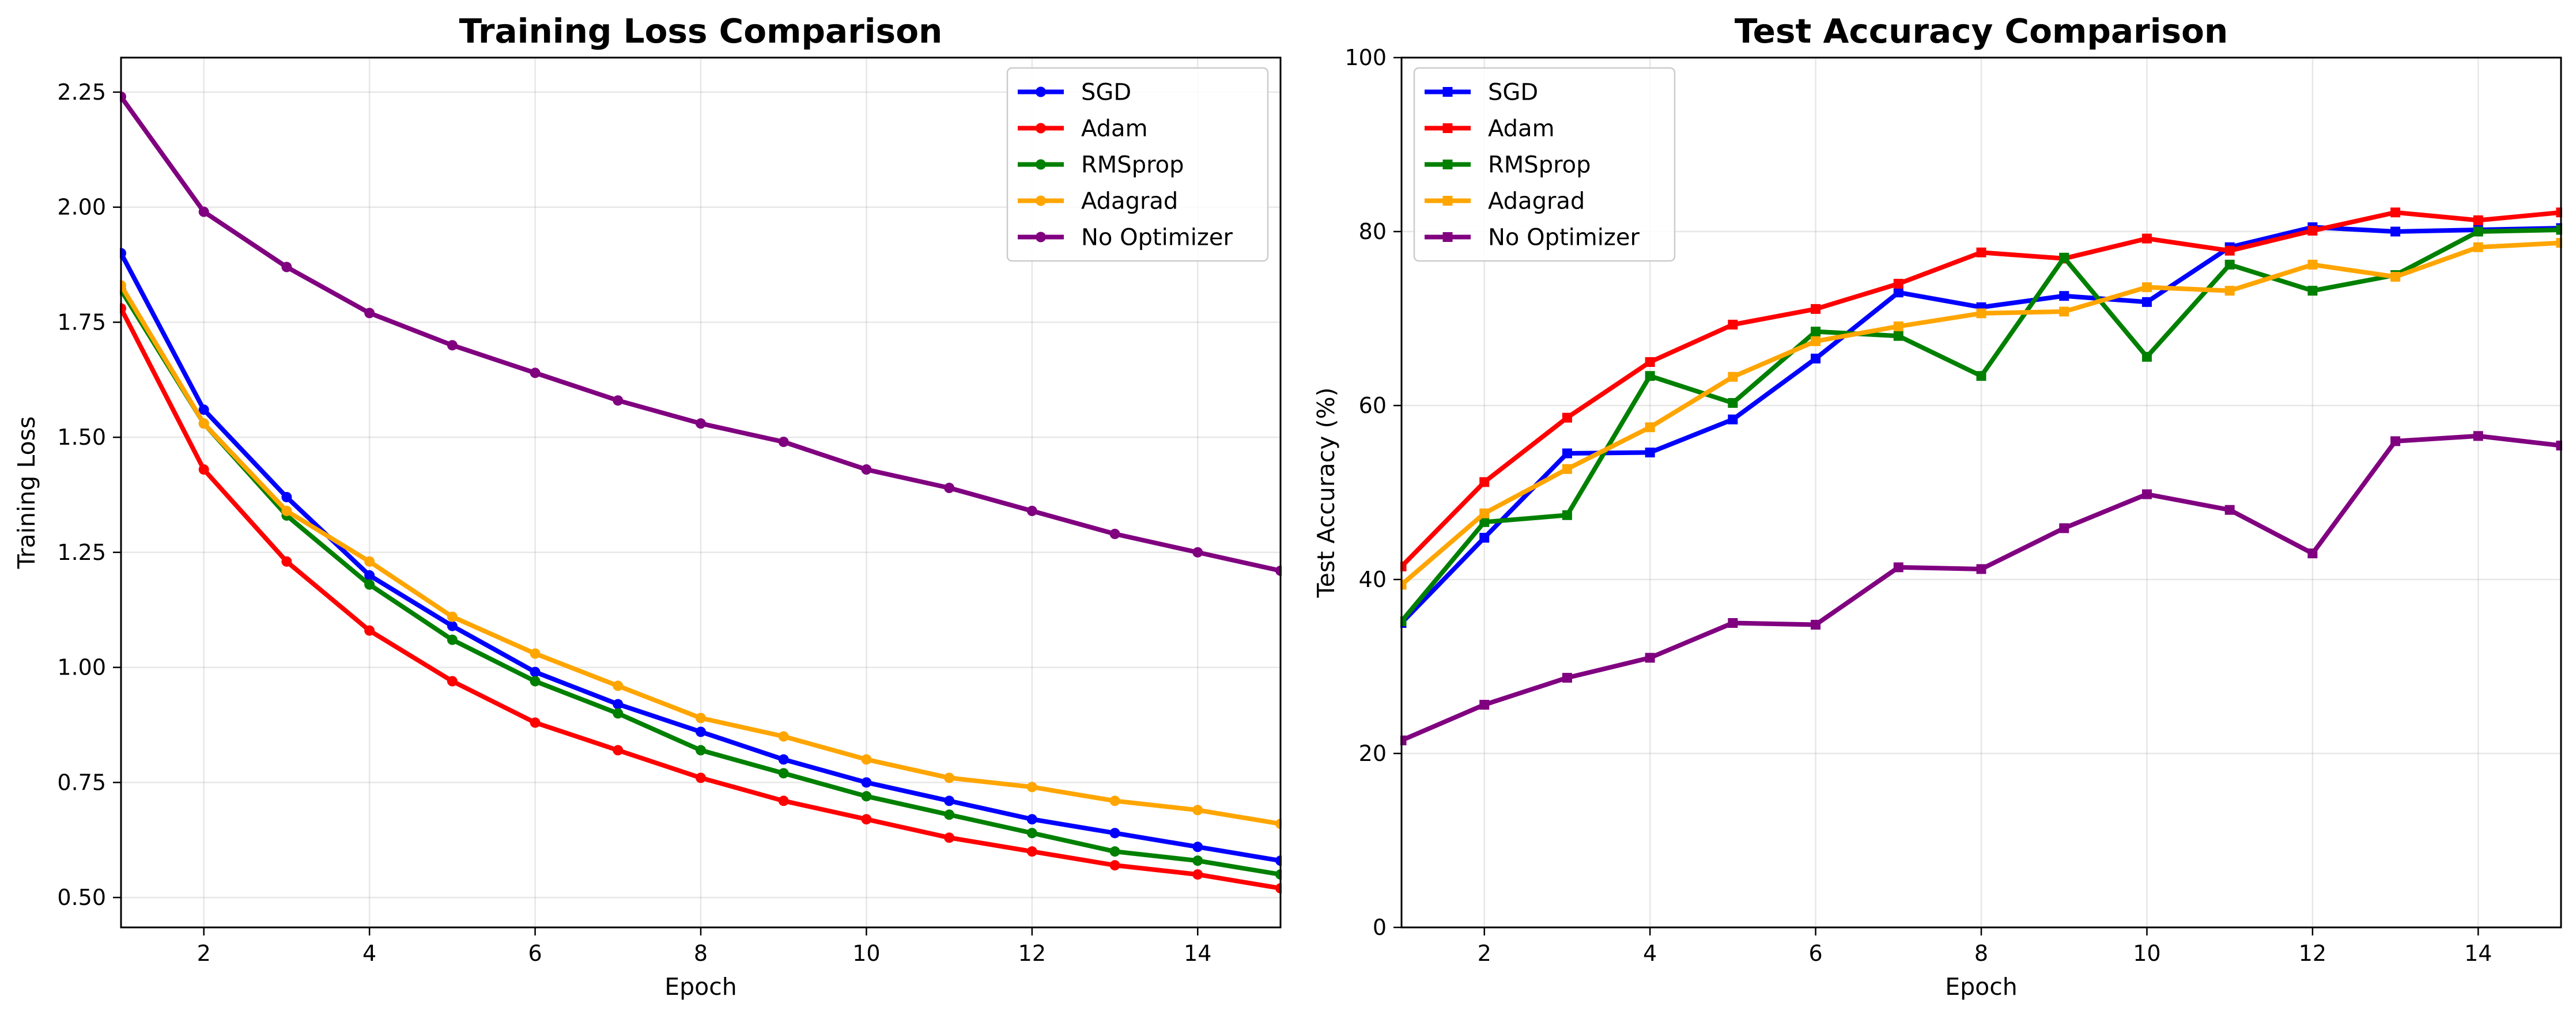  I want to click on accuracy-legend-box, so click(1544, 164).